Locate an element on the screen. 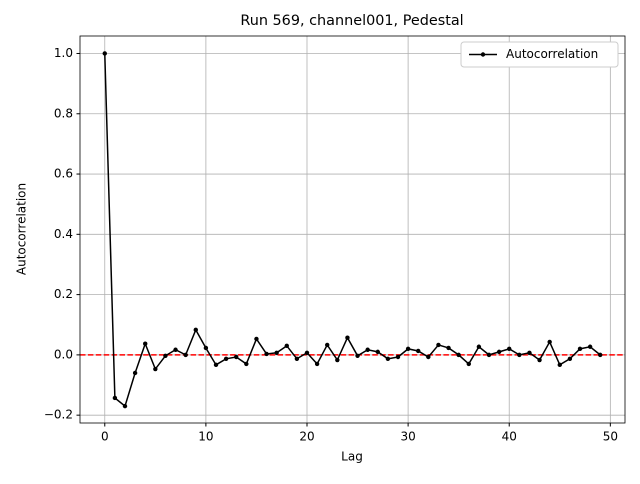 Image resolution: width=640 pixels, height=484 pixels. y-tick-label: 0.2 is located at coordinates (63, 294).